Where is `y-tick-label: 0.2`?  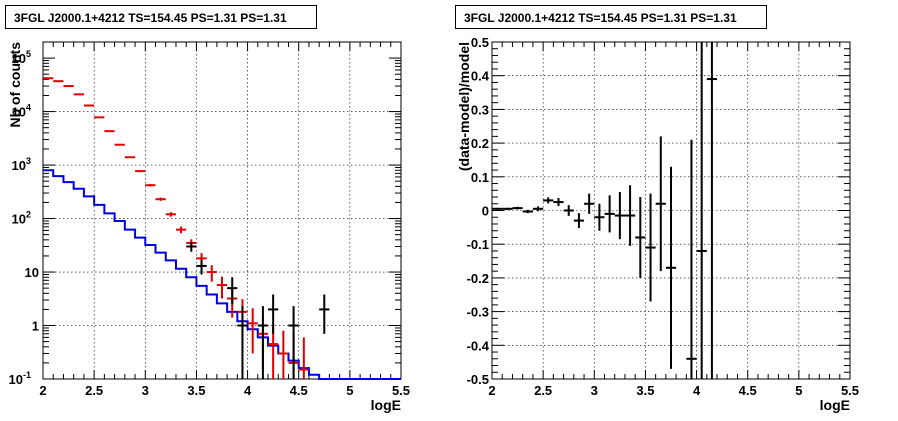
y-tick-label: 0.2 is located at coordinates (480, 143).